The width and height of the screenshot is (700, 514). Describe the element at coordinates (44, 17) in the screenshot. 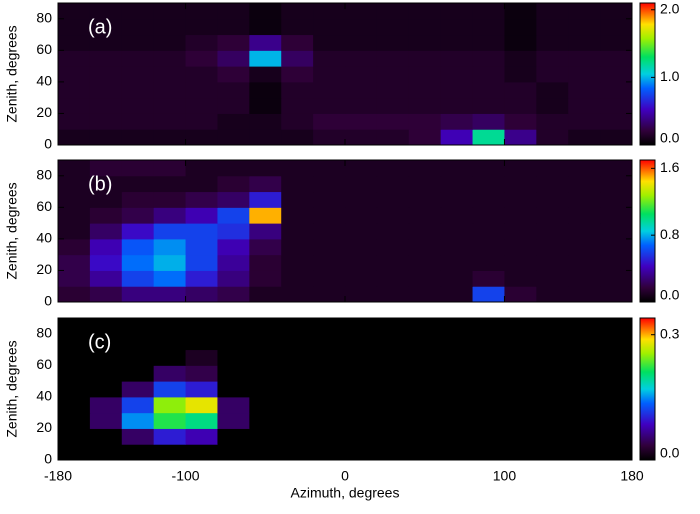

I see `y-tick-label: 80` at that location.